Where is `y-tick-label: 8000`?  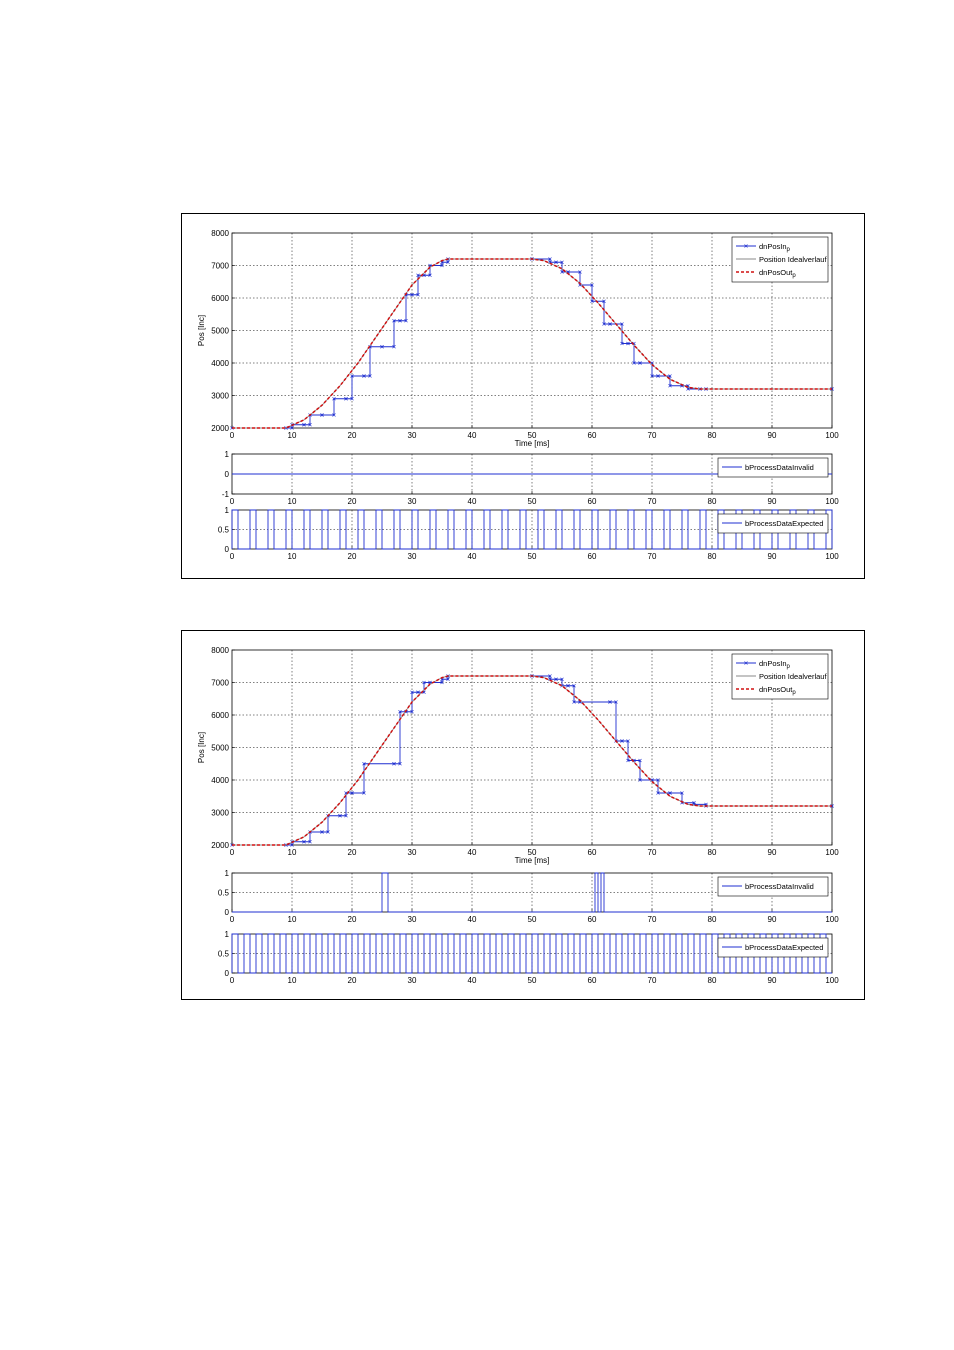 y-tick-label: 8000 is located at coordinates (220, 233).